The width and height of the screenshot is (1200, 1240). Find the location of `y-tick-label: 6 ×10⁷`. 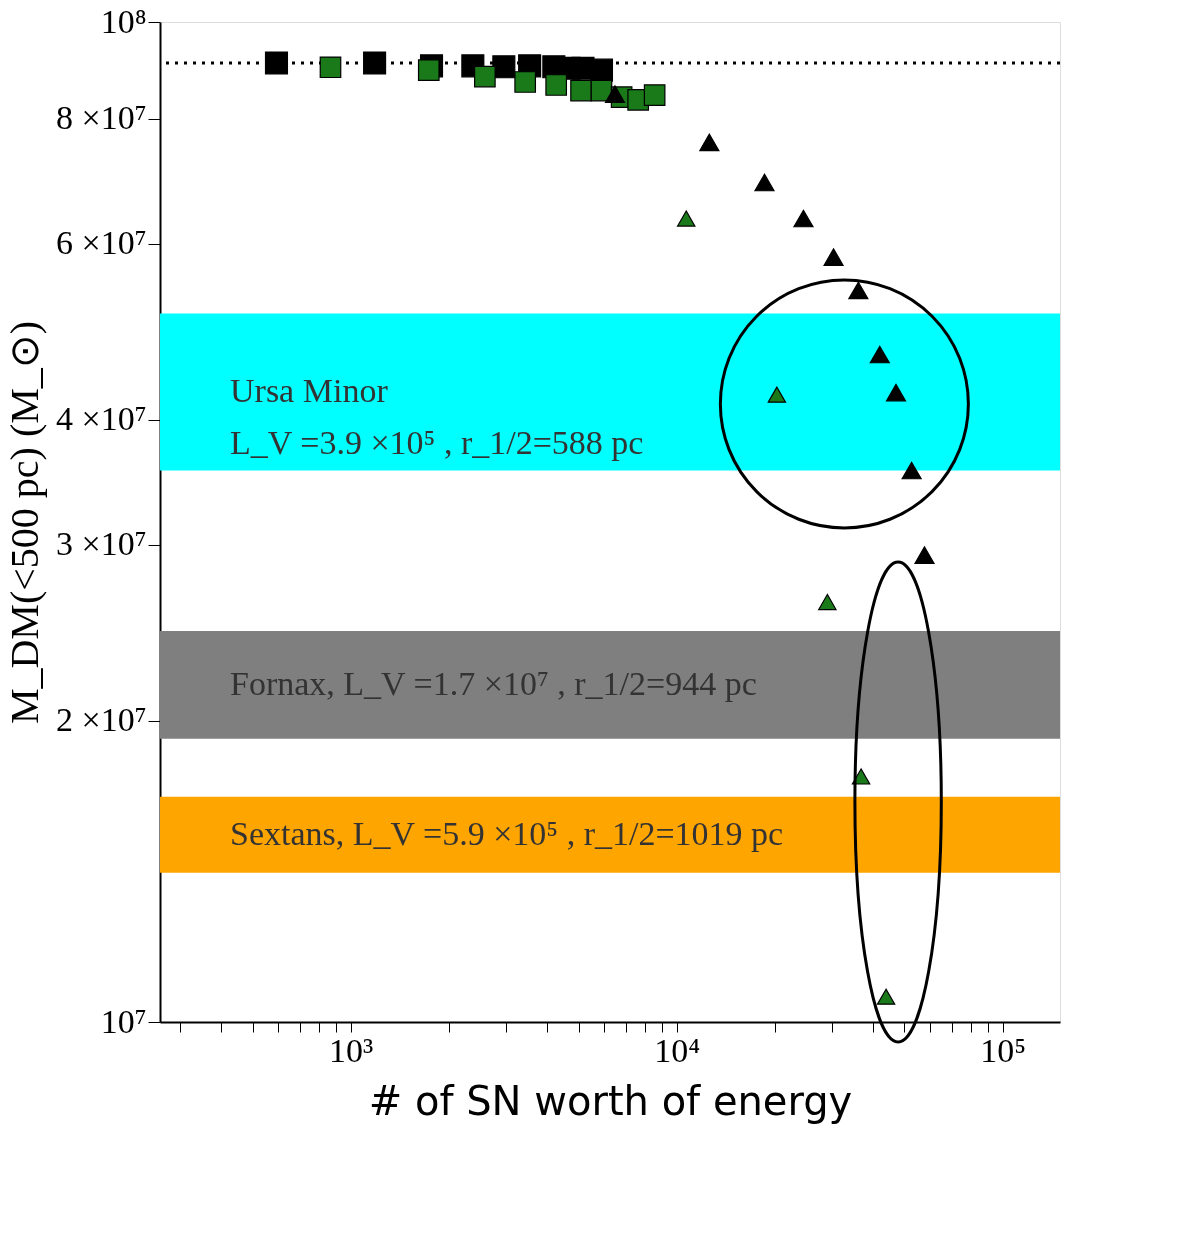

y-tick-label: 6 ×10⁷ is located at coordinates (101, 243).